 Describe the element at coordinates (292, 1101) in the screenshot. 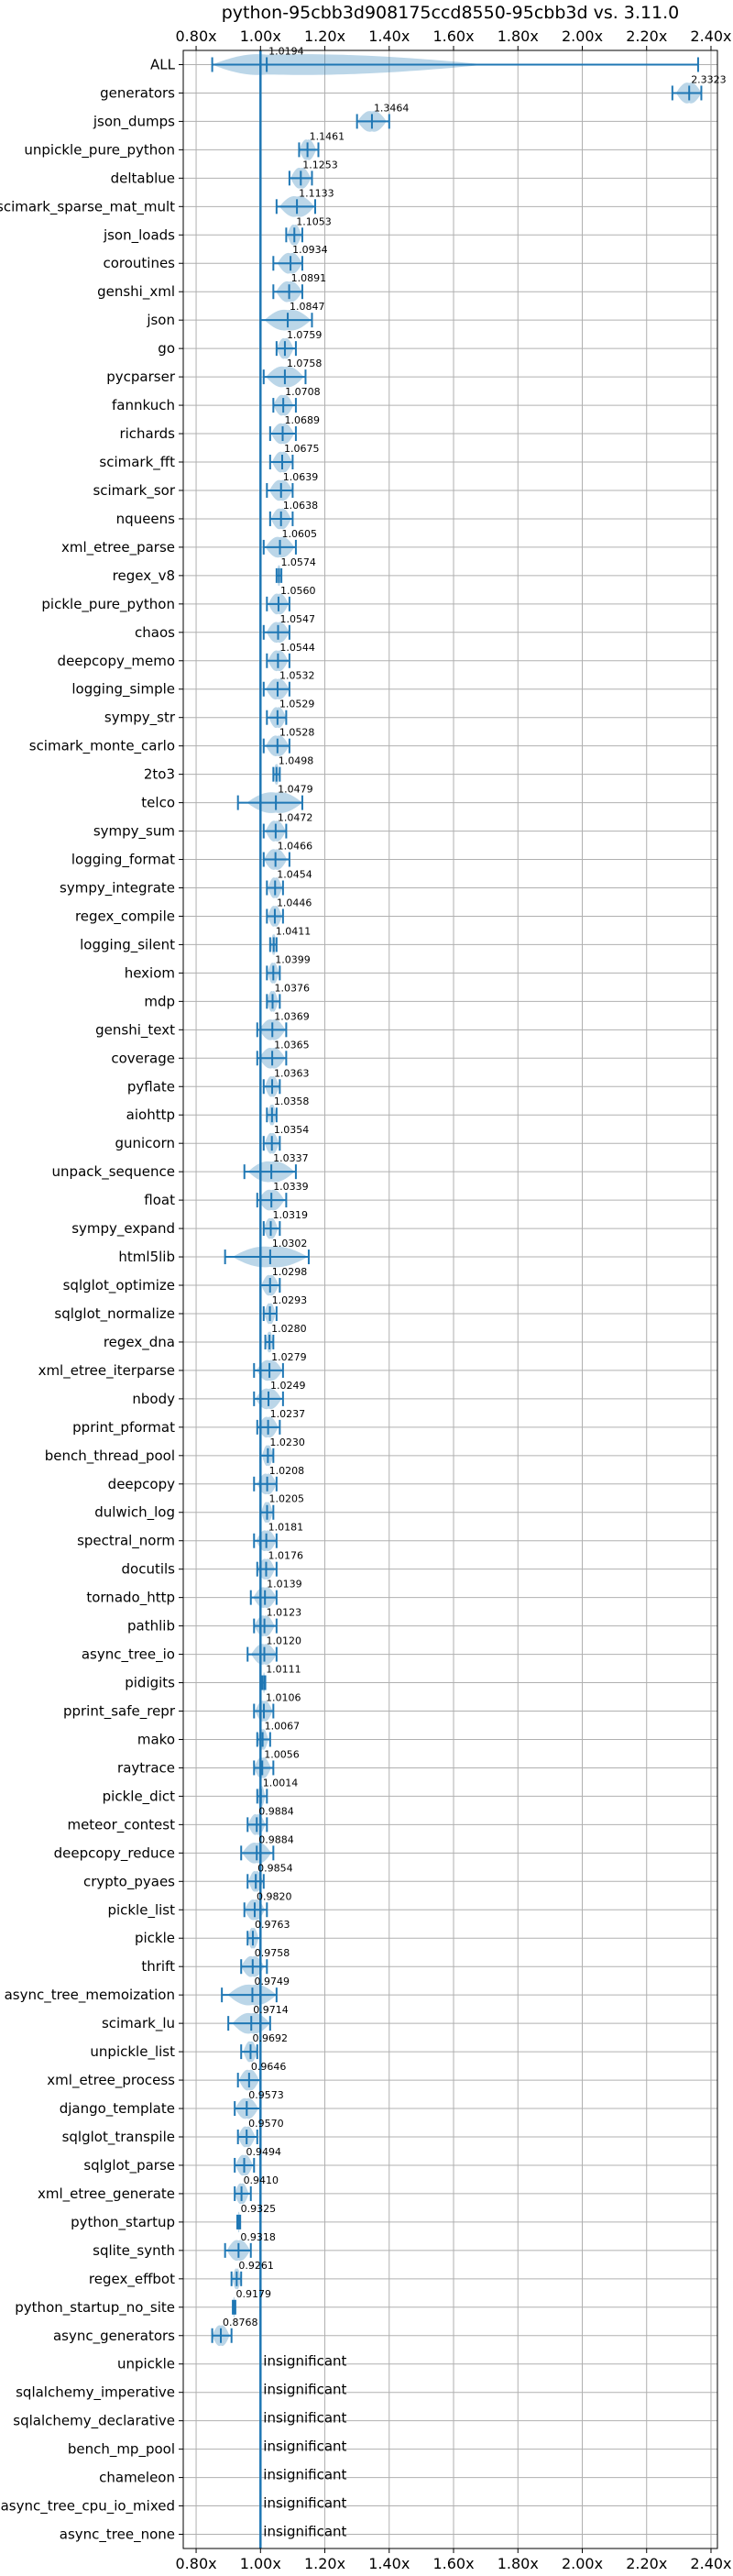

I see `value-label: 1.0358` at that location.